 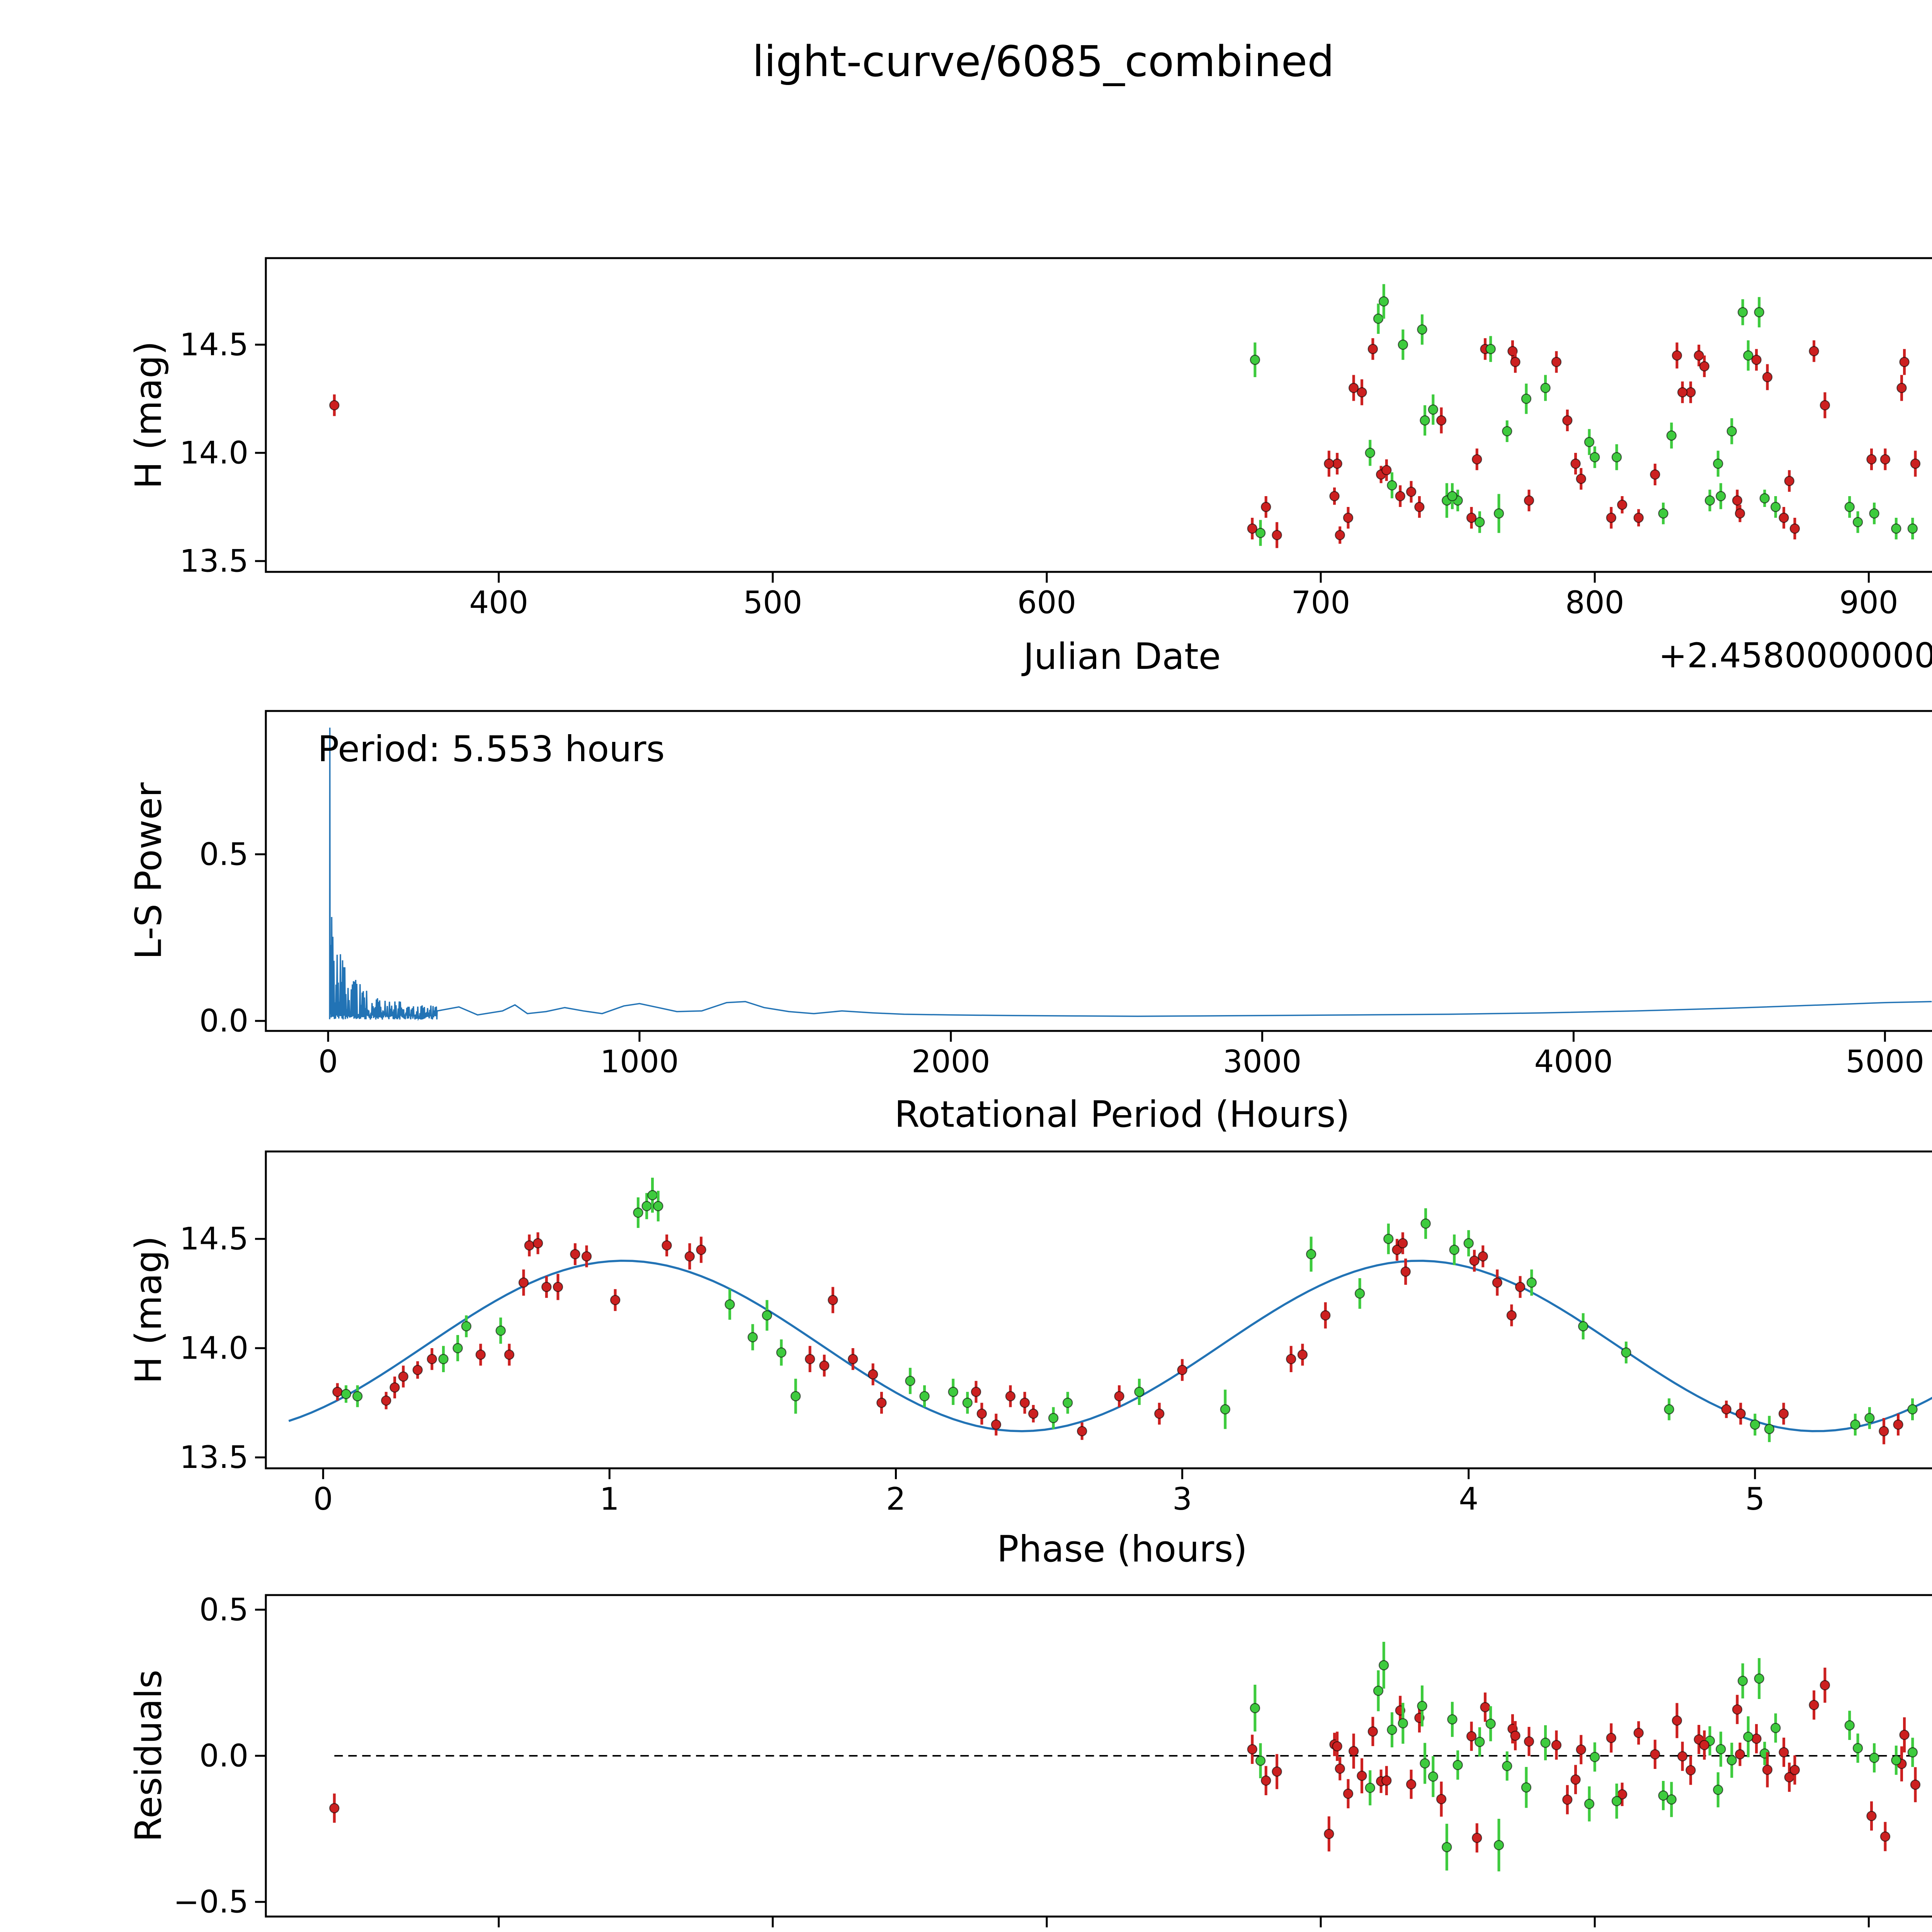 I want to click on y-tick-label: 0.5, so click(x=223, y=854).